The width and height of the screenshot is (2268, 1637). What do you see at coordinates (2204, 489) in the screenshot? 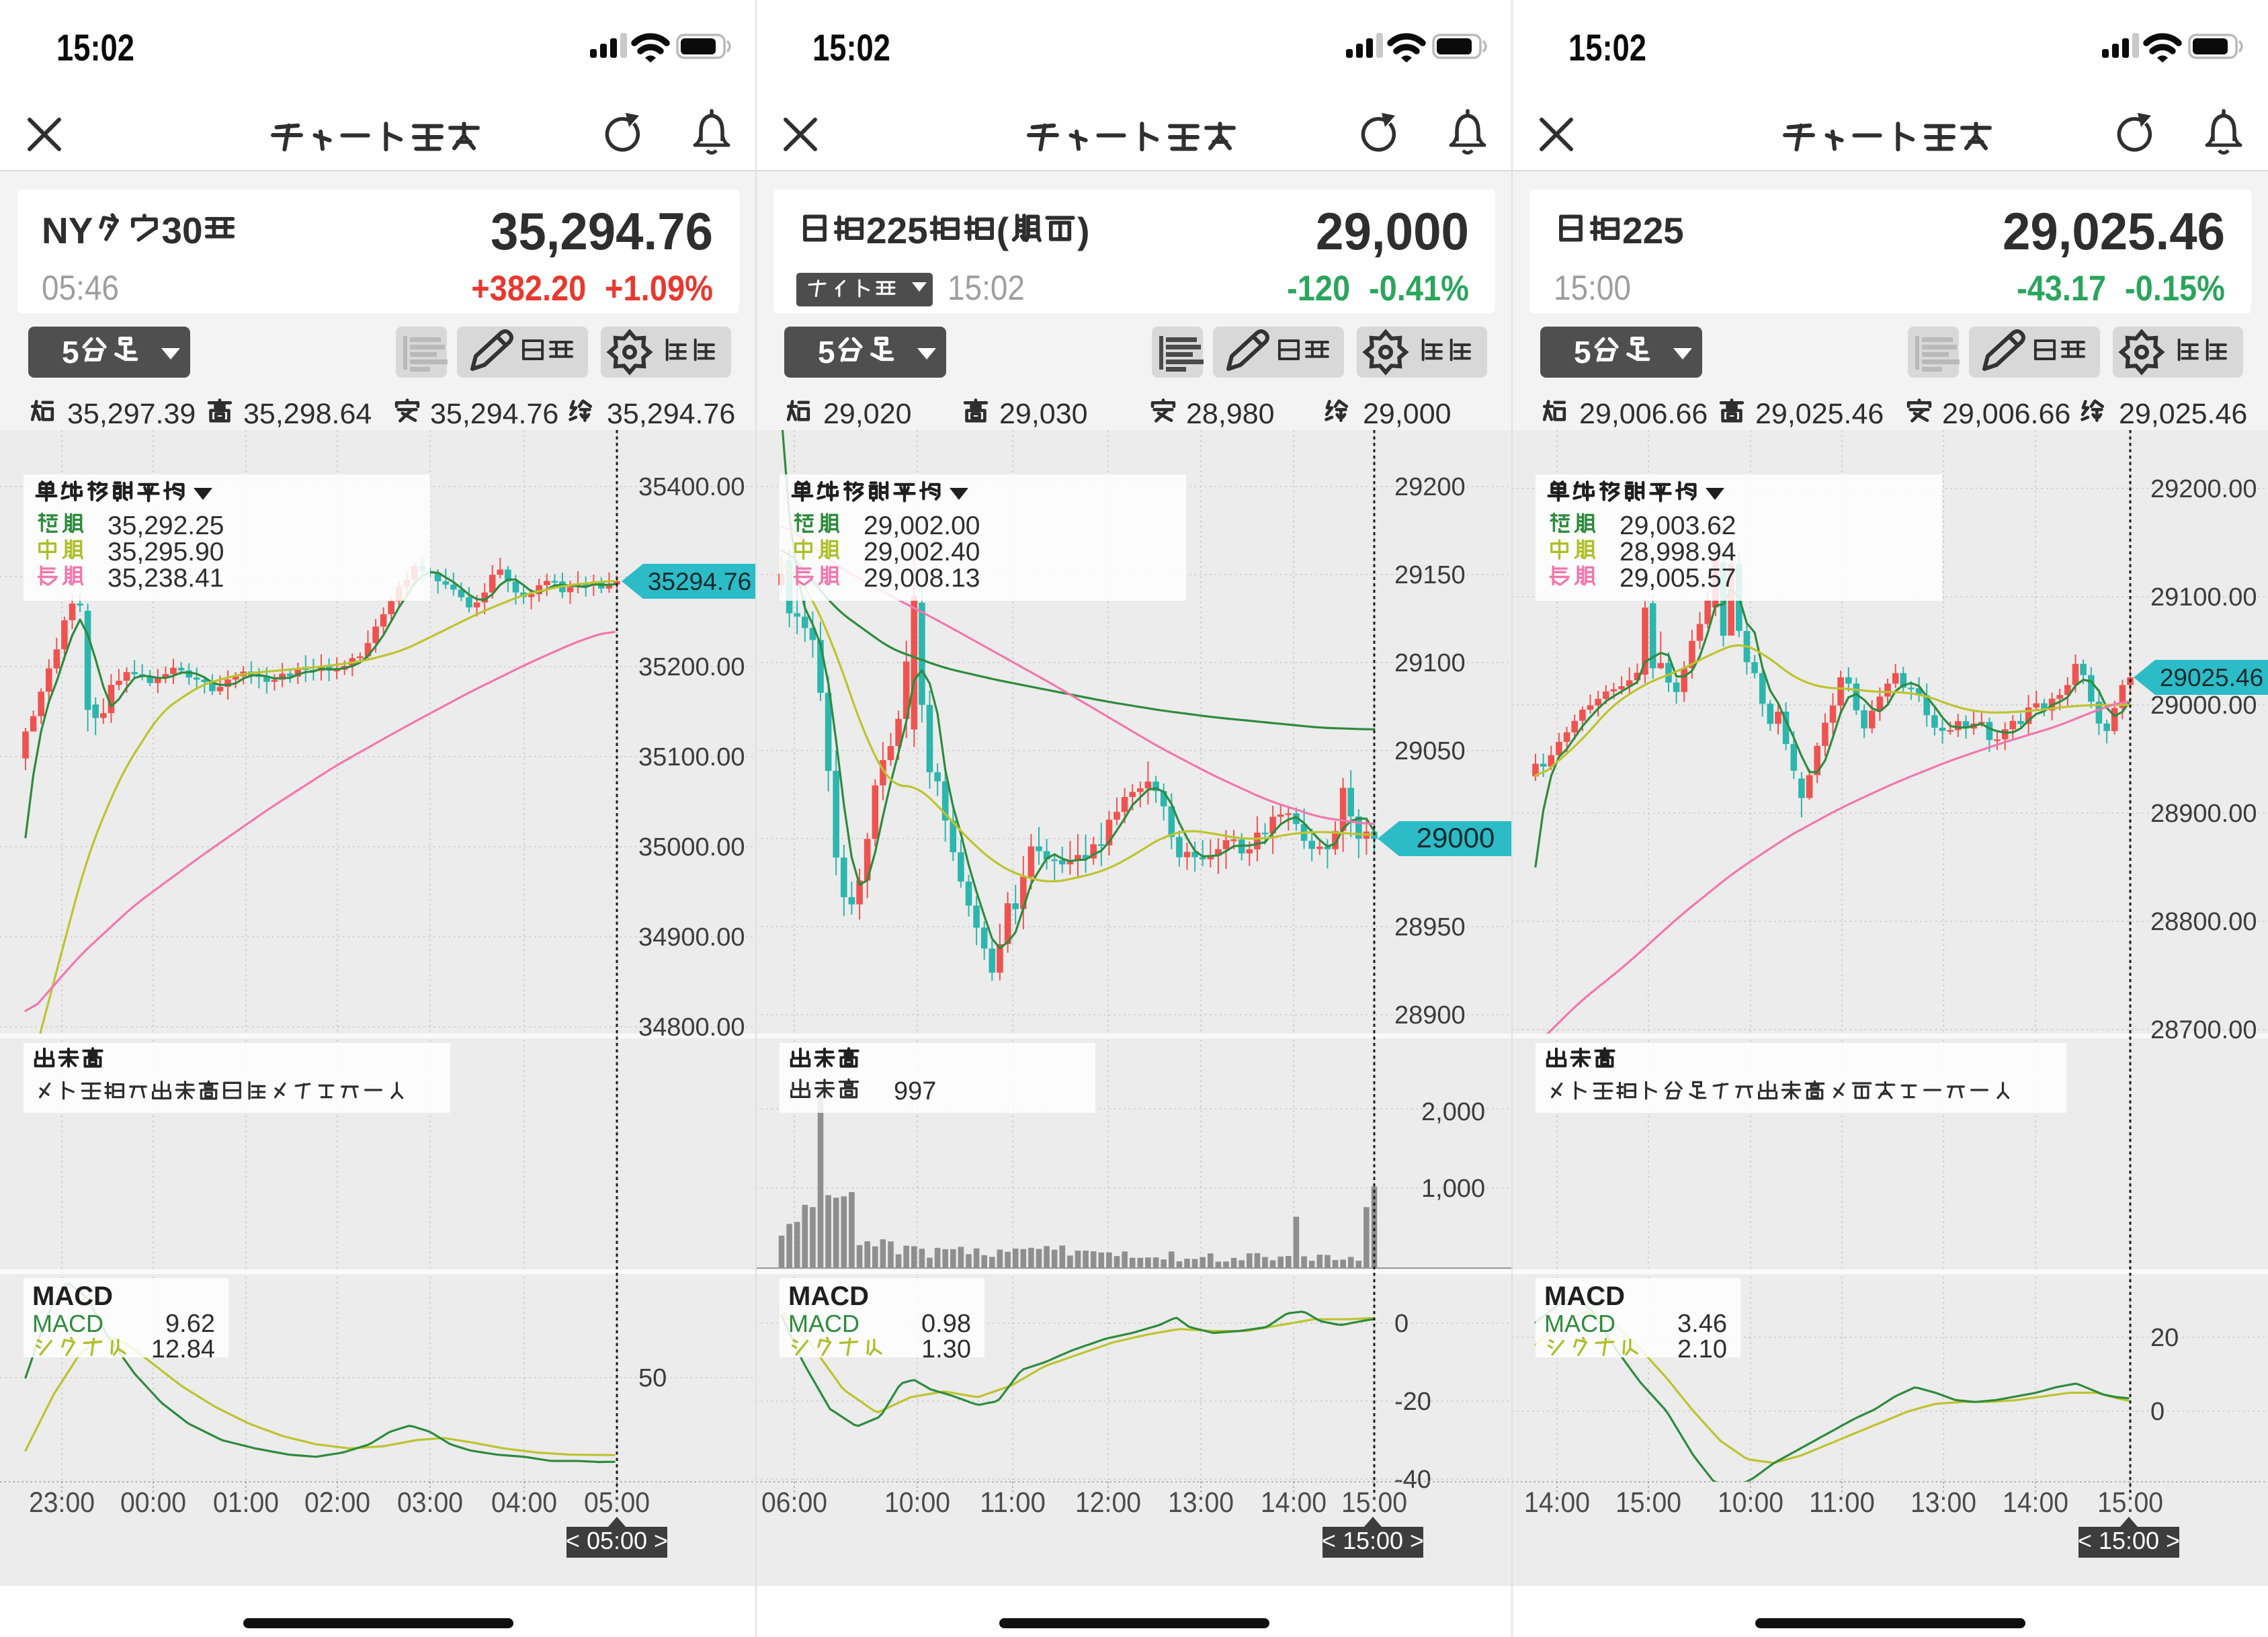
I see `svg-text: 29200.00` at bounding box center [2204, 489].